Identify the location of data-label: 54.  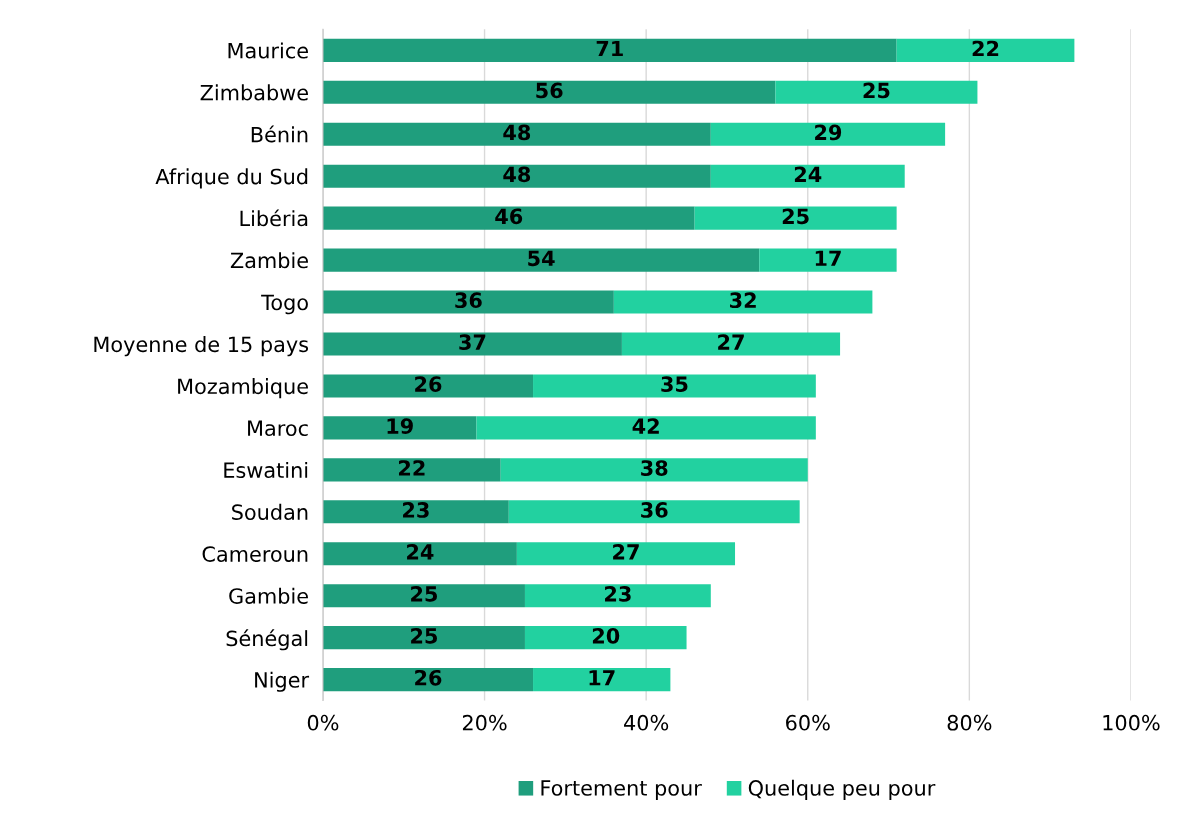
(541, 258).